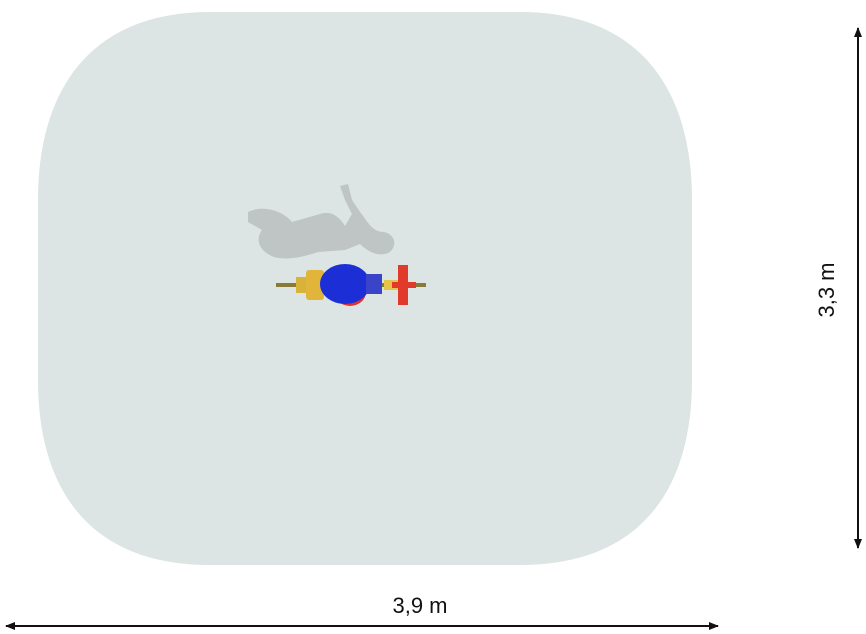  Describe the element at coordinates (321, 221) in the screenshot. I see `equipment-shadow` at that location.